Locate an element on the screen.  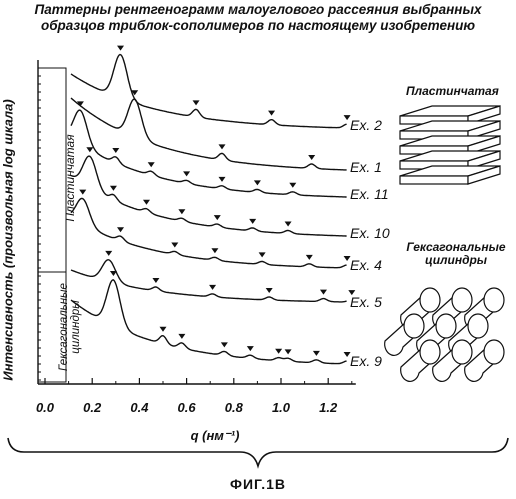
hex-cylinder-diagram-label: Гексагональные цилиндры is located at coordinates (456, 254).